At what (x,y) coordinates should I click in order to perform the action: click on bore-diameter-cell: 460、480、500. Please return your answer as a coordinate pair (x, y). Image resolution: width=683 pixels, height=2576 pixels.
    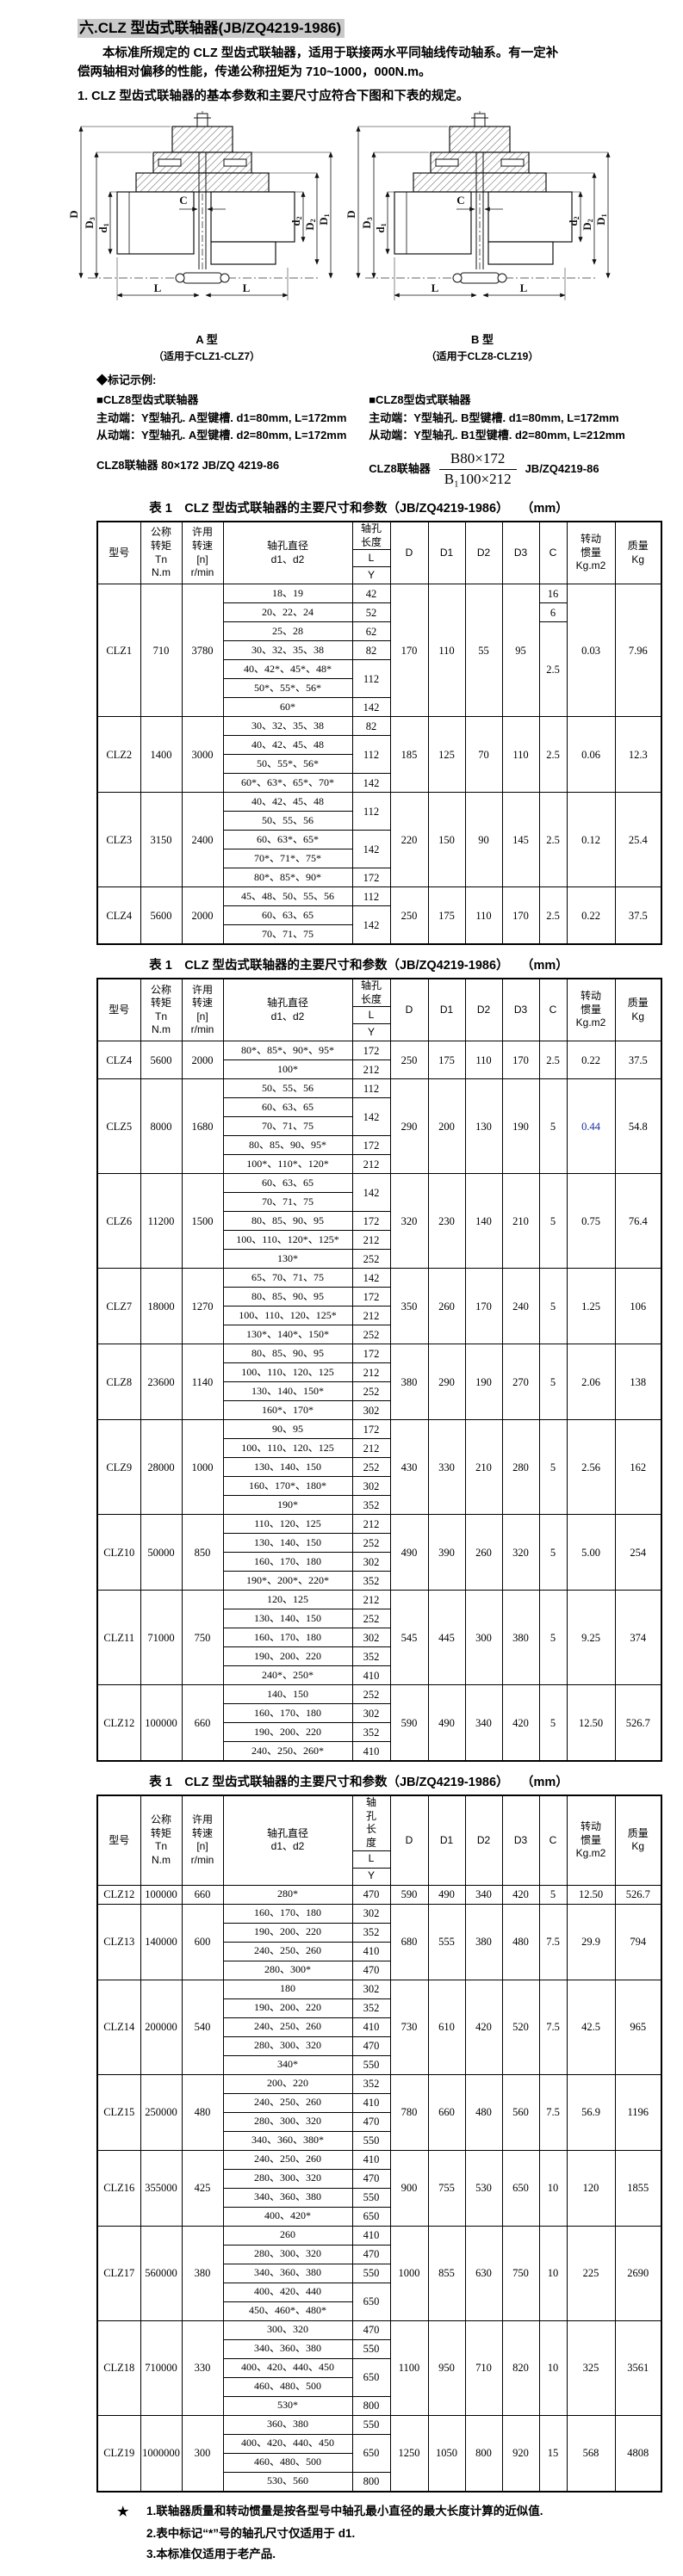
    Looking at the image, I should click on (287, 2386).